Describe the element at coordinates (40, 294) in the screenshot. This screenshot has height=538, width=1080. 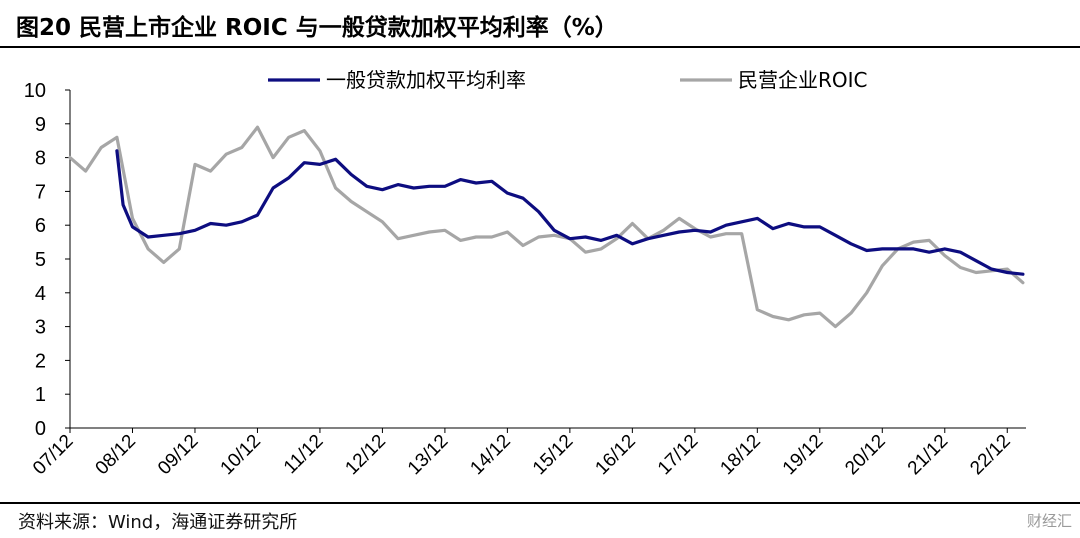
I see `y-tick-label: 4` at that location.